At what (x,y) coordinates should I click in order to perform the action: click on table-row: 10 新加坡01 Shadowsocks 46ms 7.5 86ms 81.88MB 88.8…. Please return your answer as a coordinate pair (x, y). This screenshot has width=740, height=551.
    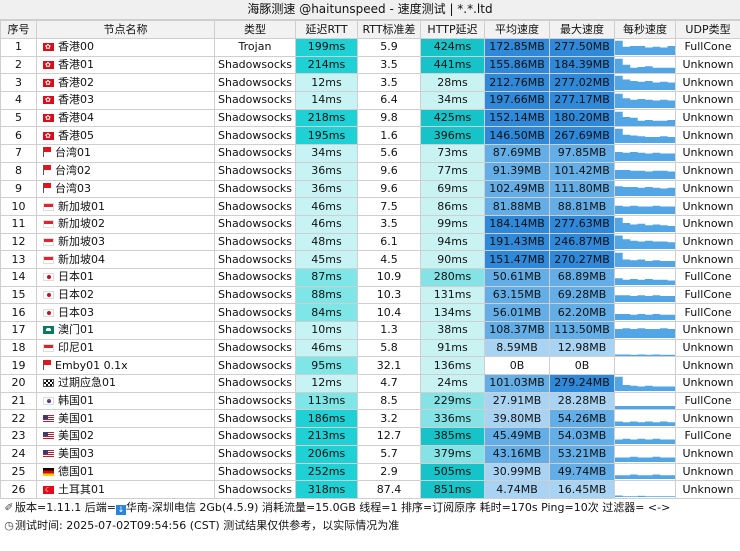
    Looking at the image, I should click on (370, 206).